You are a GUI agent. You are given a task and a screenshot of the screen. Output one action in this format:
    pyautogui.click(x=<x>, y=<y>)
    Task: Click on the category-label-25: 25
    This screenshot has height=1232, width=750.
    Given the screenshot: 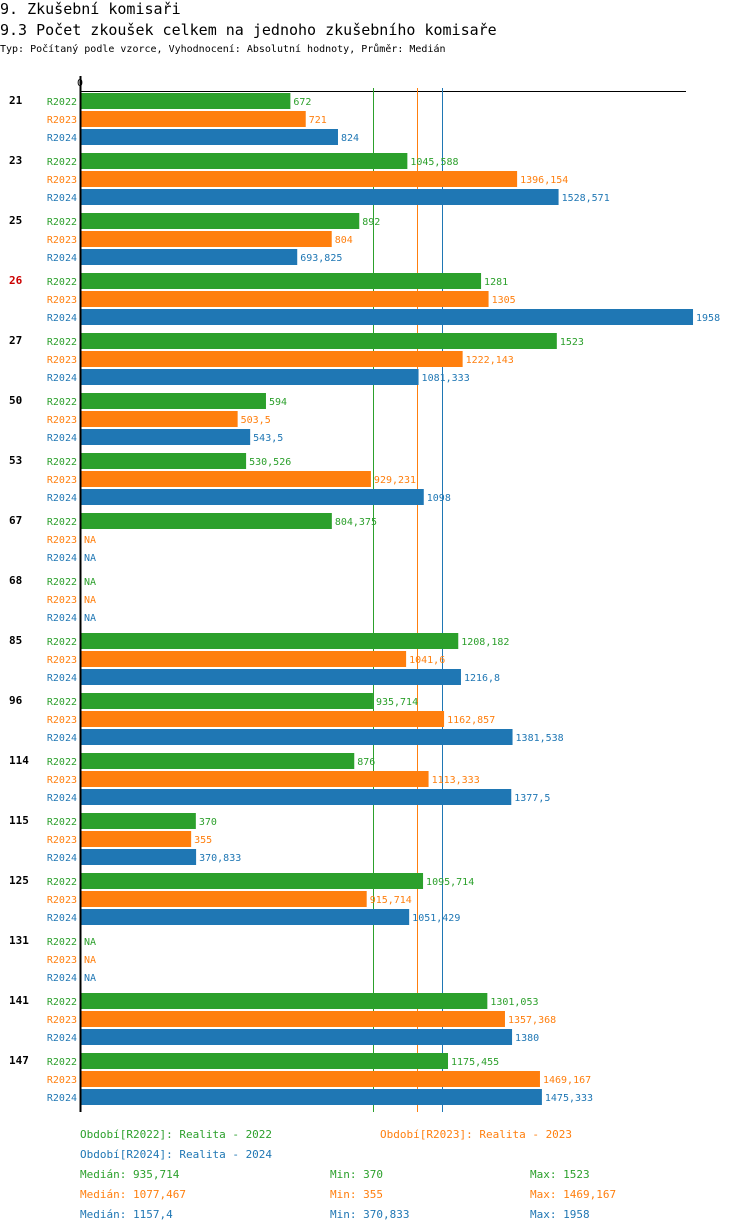 What is the action you would take?
    pyautogui.click(x=15, y=220)
    